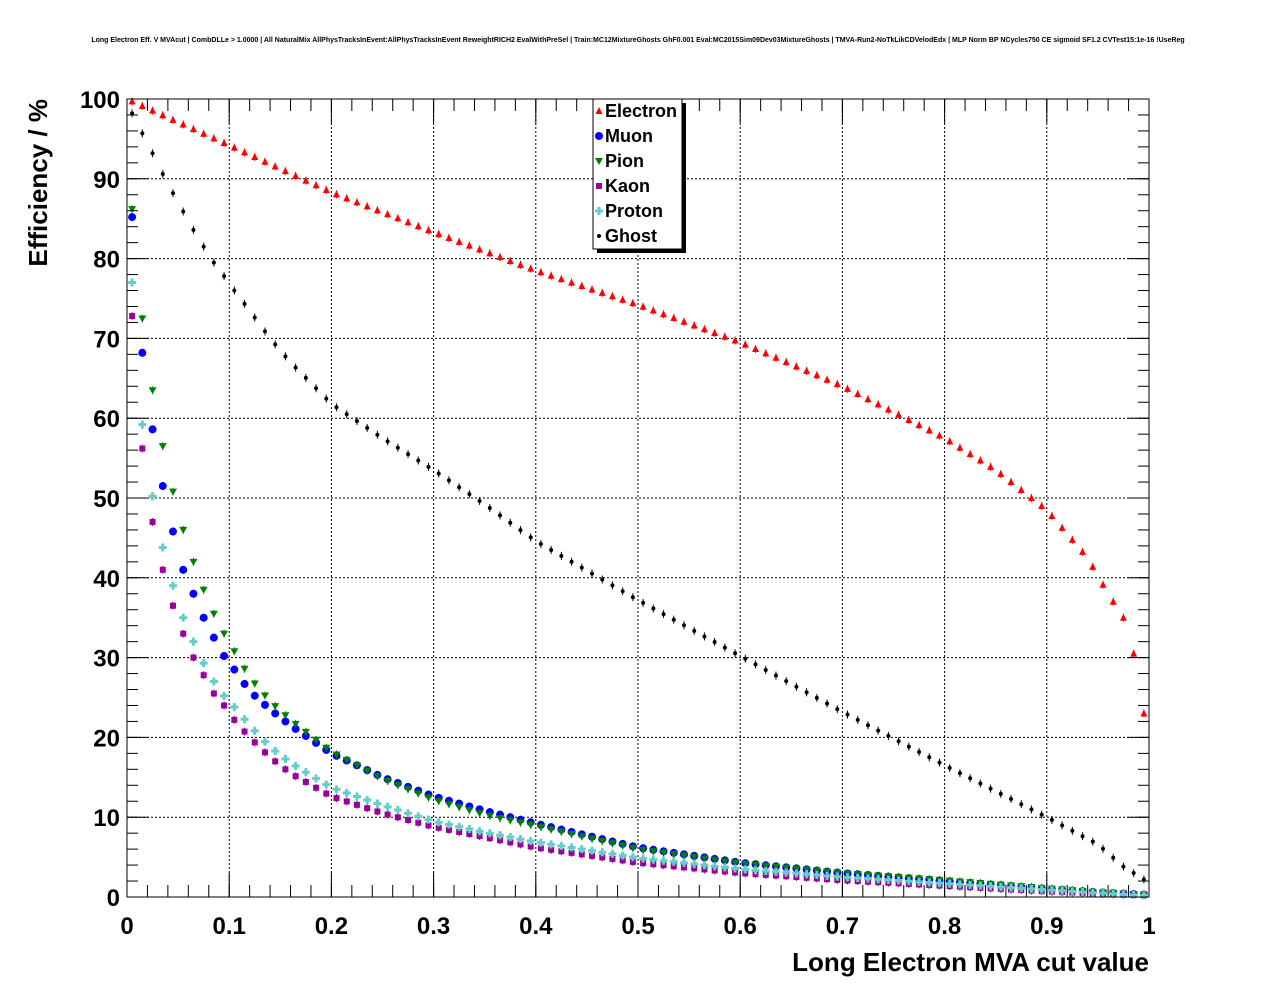 The image size is (1276, 996). What do you see at coordinates (433, 926) in the screenshot?
I see `x-tick-label: 0.3` at bounding box center [433, 926].